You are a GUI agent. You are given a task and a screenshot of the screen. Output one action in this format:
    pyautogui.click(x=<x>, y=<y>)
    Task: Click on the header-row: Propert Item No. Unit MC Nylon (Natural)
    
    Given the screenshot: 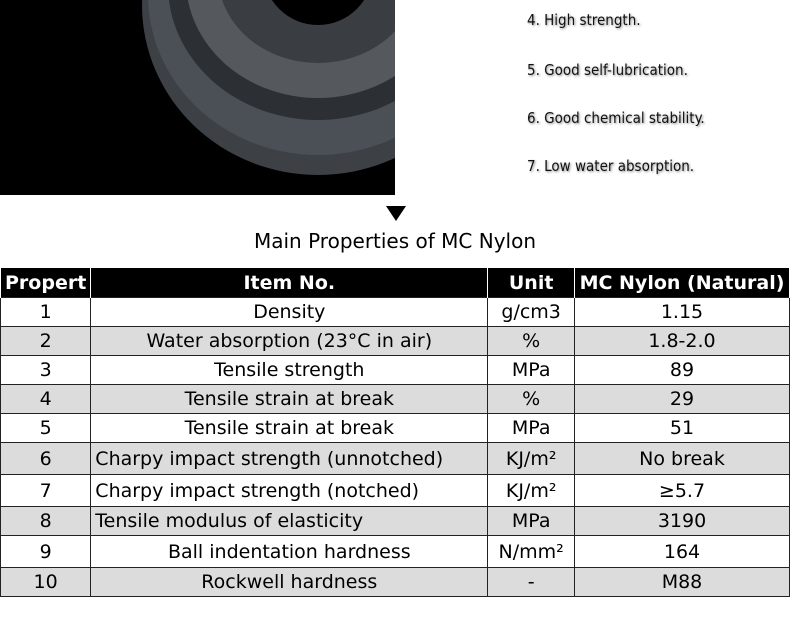 What is the action you would take?
    pyautogui.click(x=395, y=283)
    